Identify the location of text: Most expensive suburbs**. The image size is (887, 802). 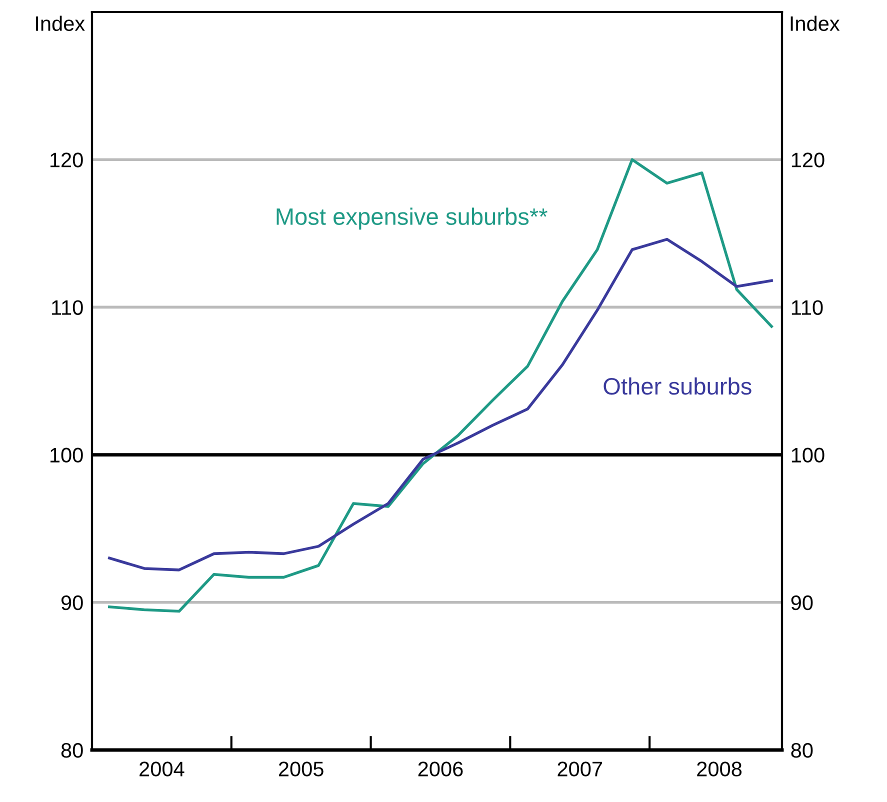
(412, 219).